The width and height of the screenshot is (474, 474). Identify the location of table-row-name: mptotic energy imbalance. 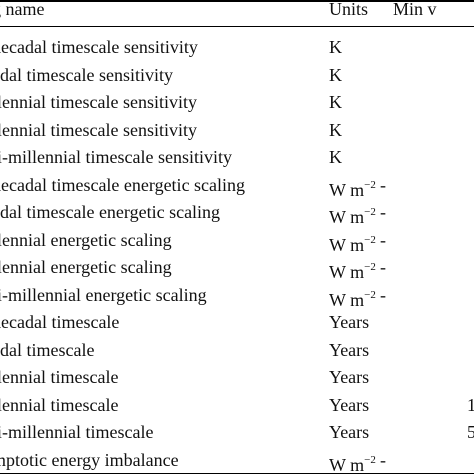
(89, 460).